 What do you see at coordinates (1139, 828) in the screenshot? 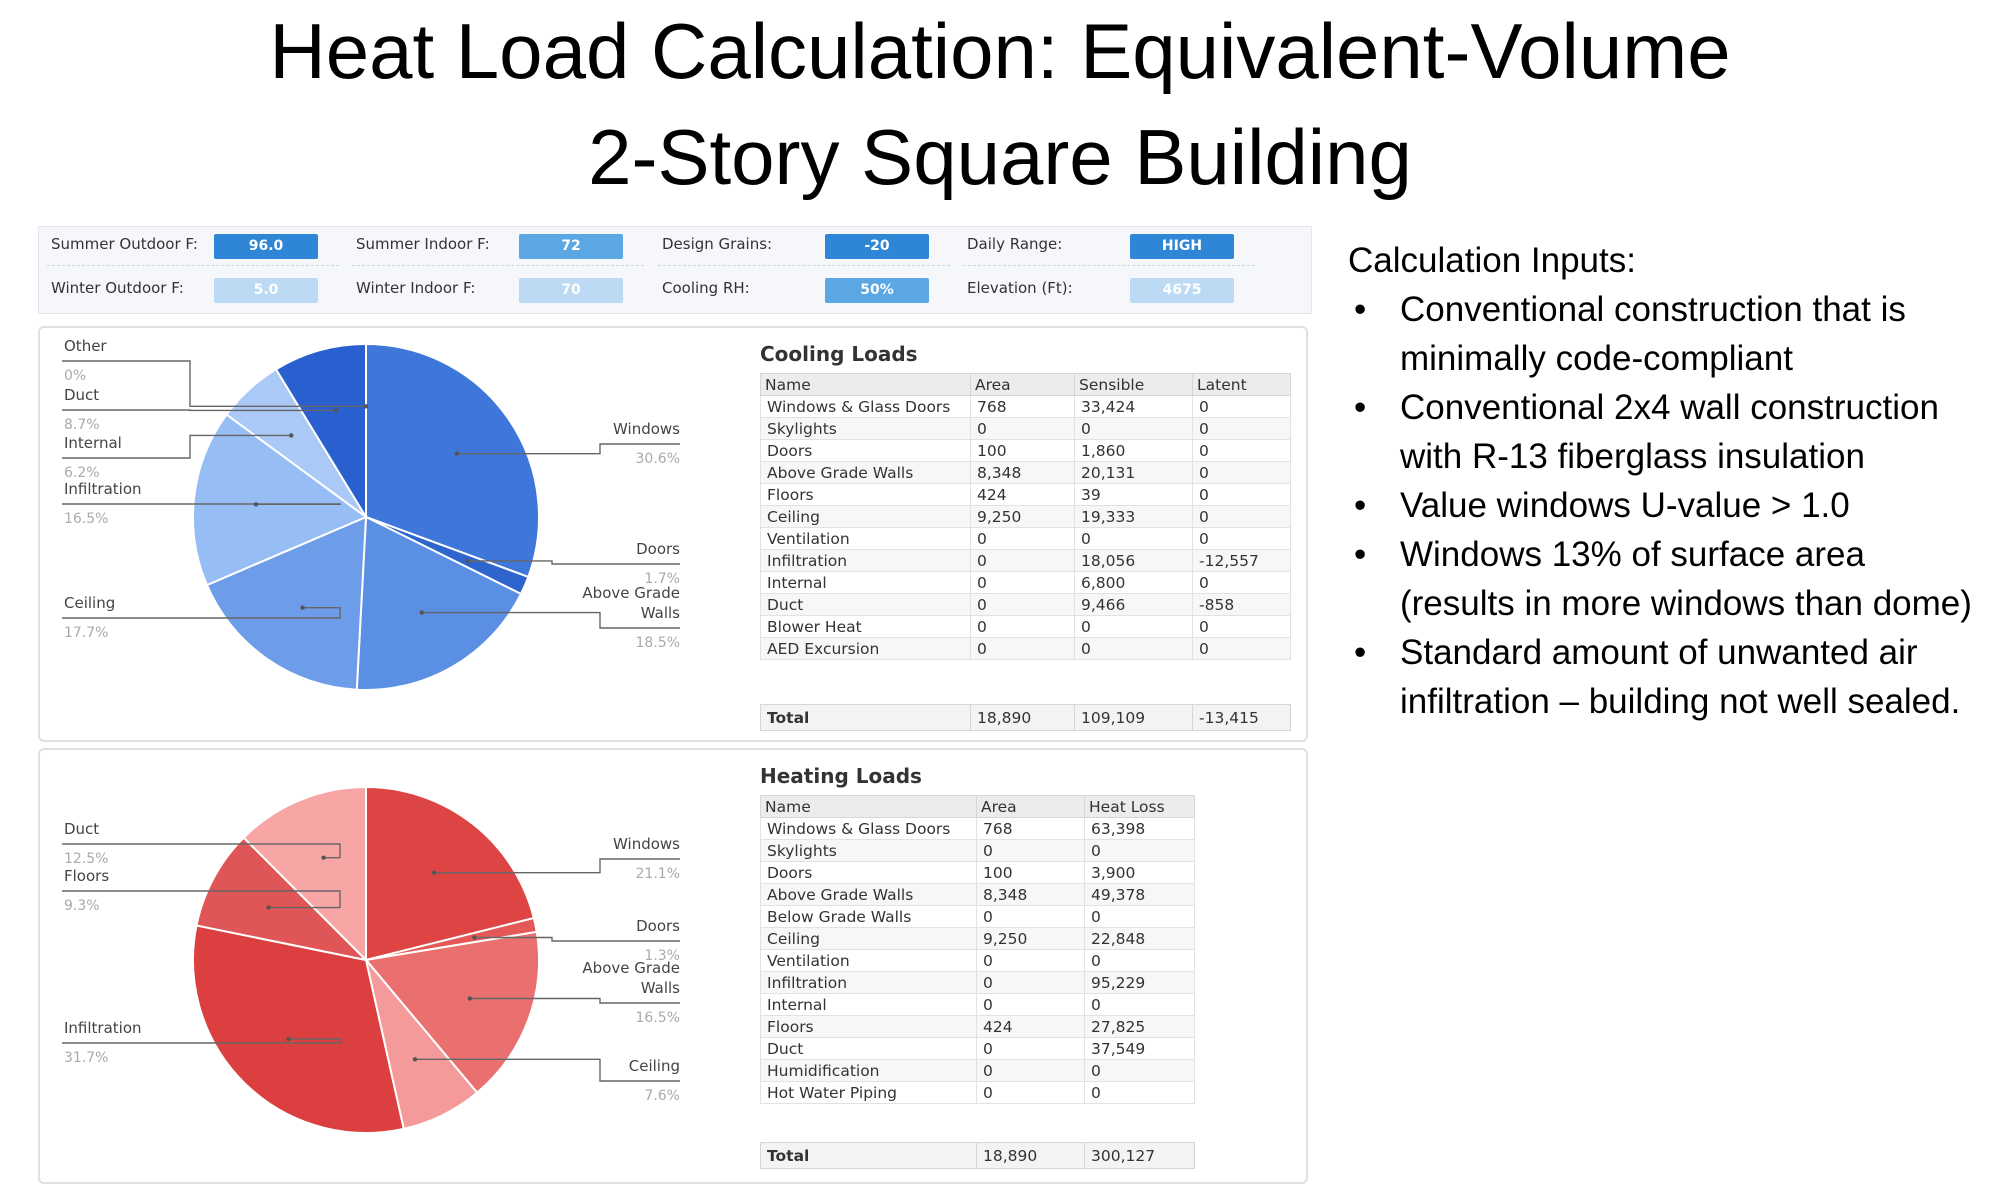
I see `table-cell: 63,398` at bounding box center [1139, 828].